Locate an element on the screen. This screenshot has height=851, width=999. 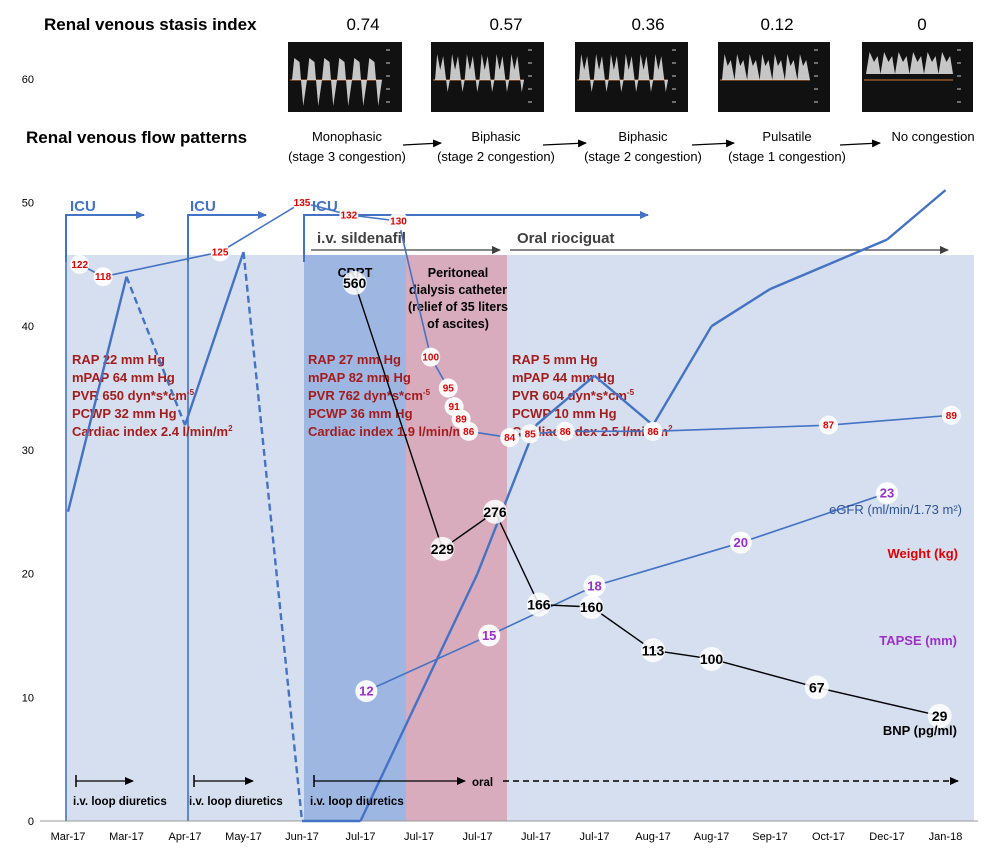
weight-value: 91 is located at coordinates (455, 407).